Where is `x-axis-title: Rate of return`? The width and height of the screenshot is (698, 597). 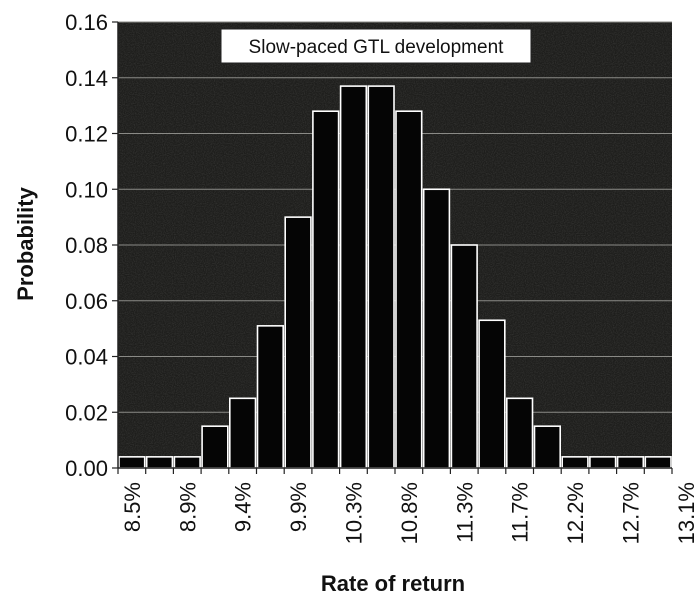
x-axis-title: Rate of return is located at coordinates (393, 583).